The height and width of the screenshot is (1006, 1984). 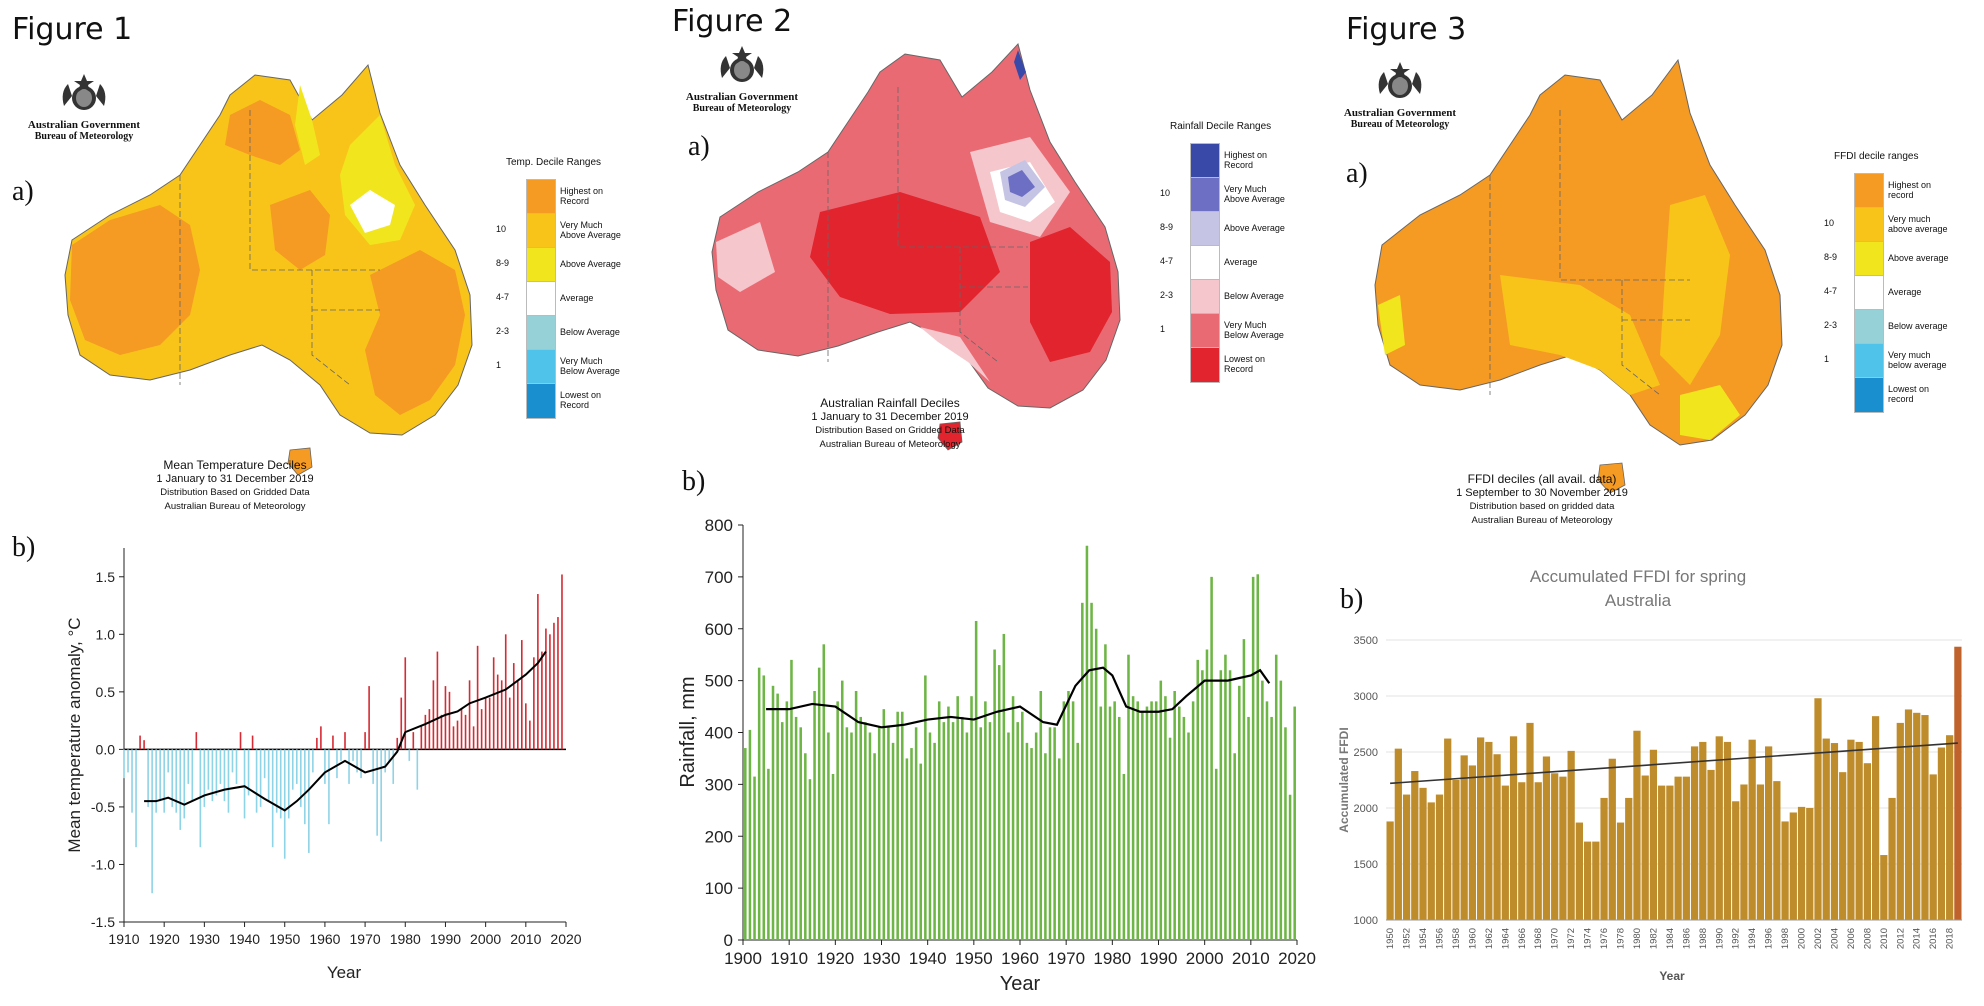 I want to click on x-tick-label: 1960, so click(x=324, y=939).